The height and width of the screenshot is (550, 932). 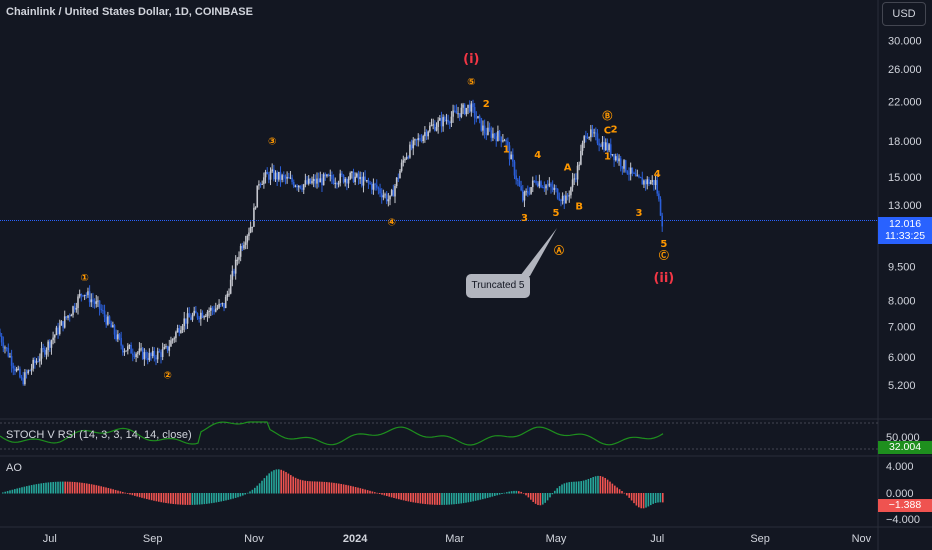 I want to click on truncated-5-callout: Truncated 5, so click(x=498, y=286).